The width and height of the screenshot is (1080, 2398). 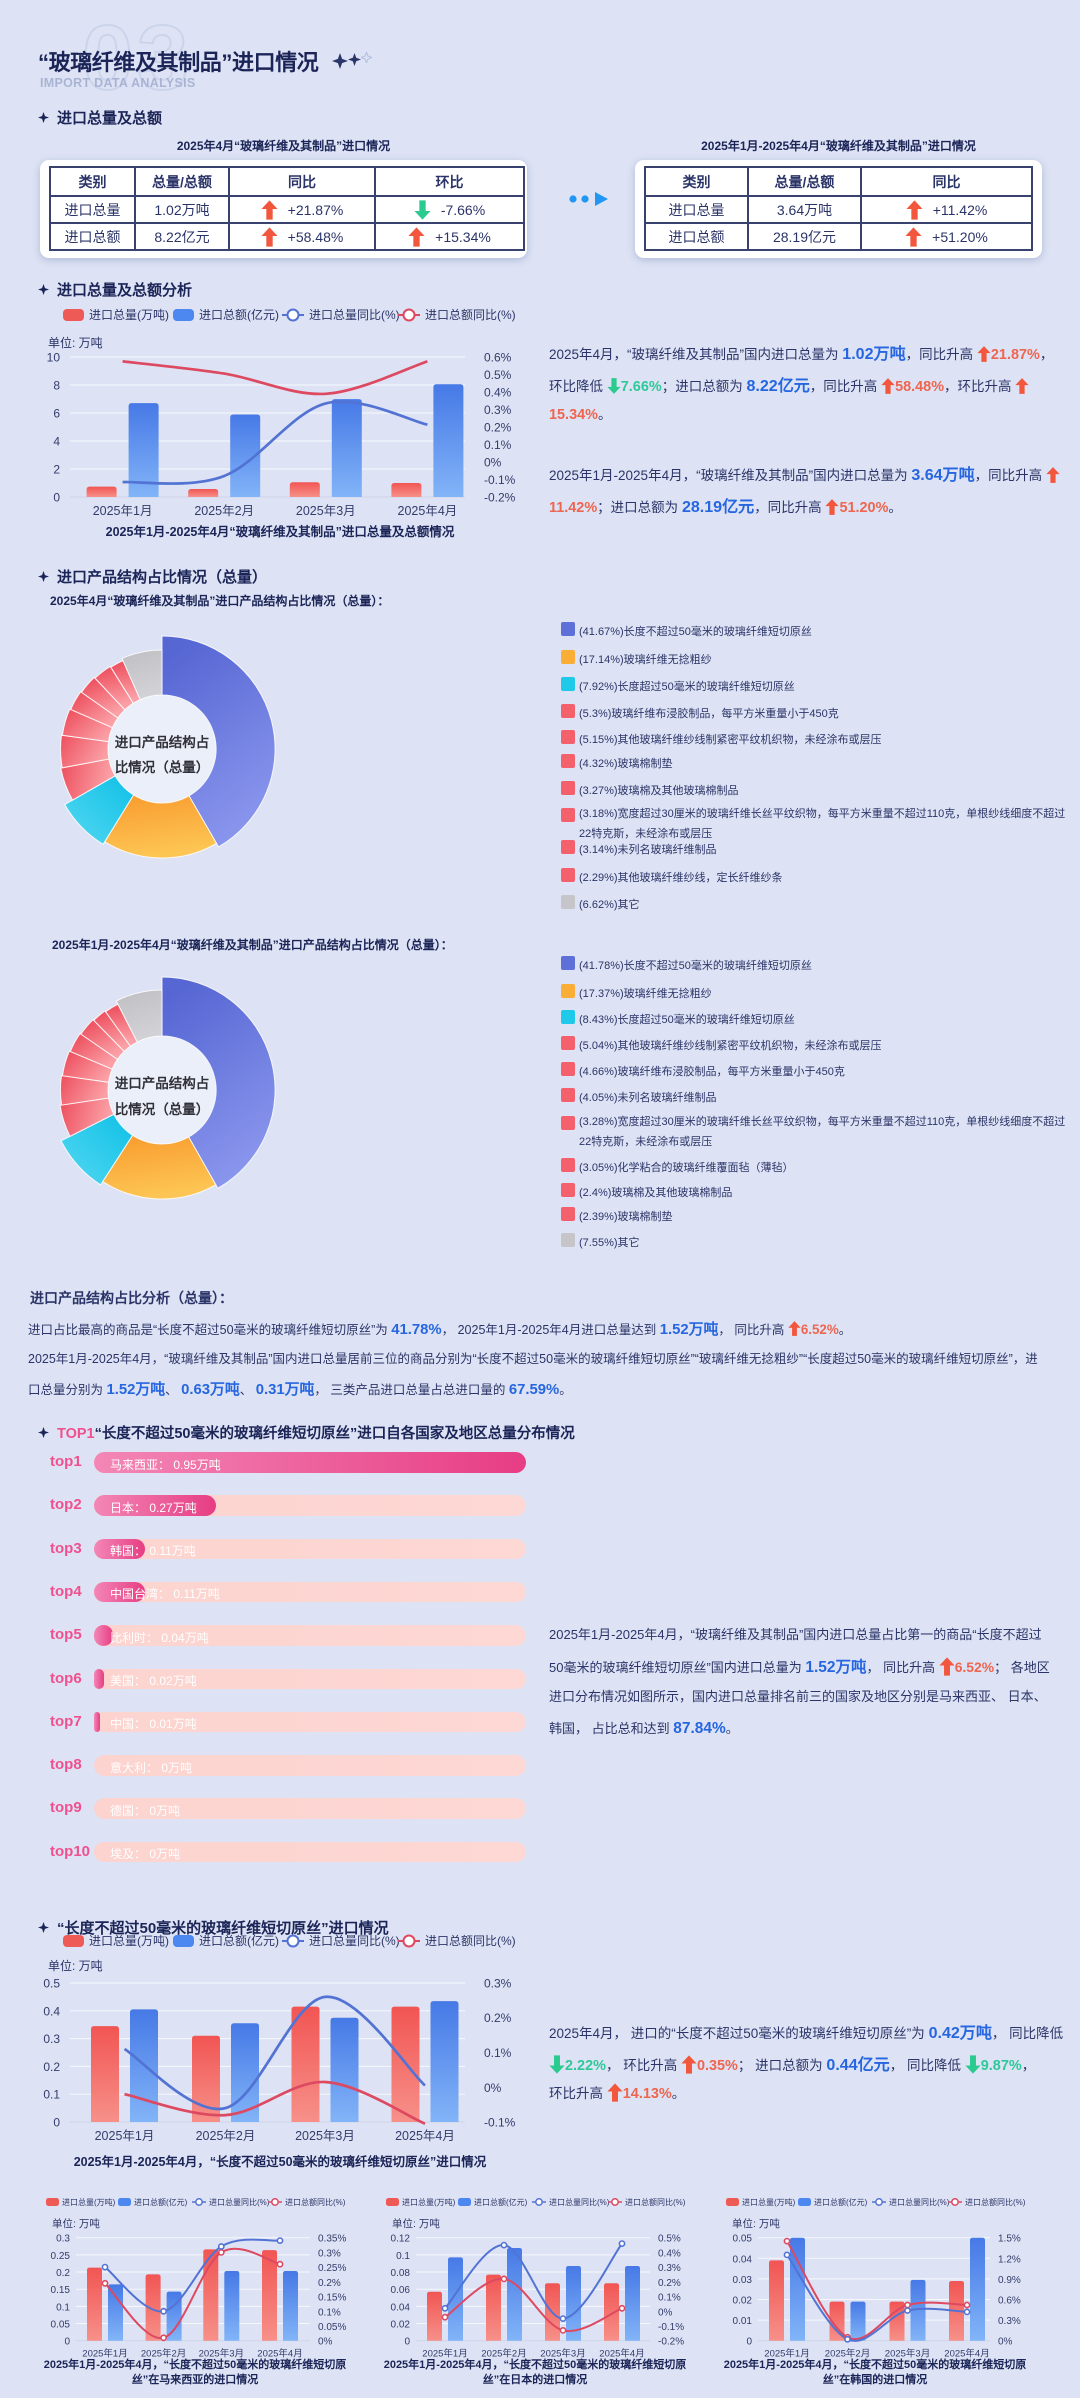 I want to click on svg-text: 0.03, so click(x=743, y=2280).